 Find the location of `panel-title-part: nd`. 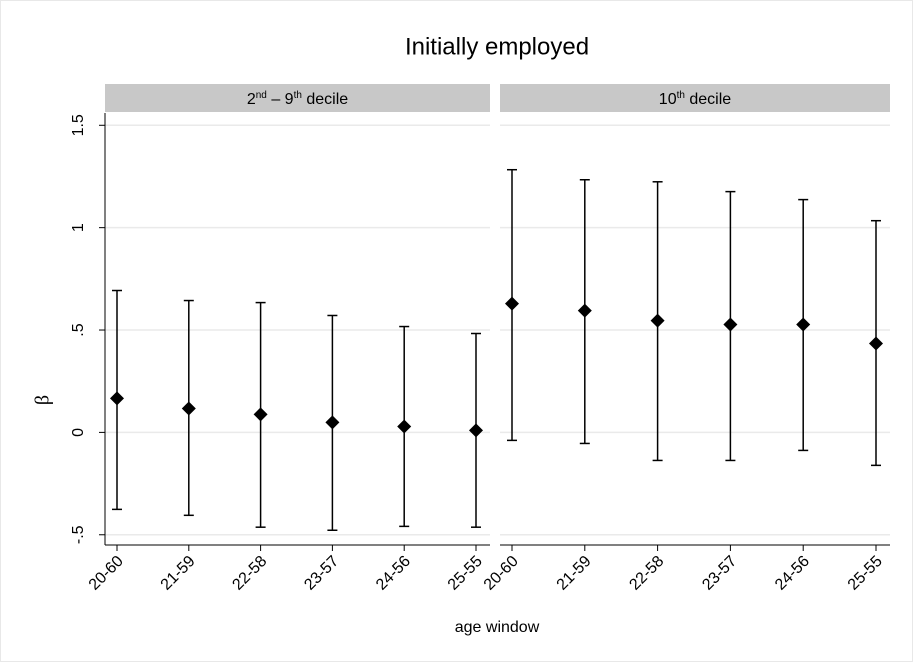

panel-title-part: nd is located at coordinates (261, 95).